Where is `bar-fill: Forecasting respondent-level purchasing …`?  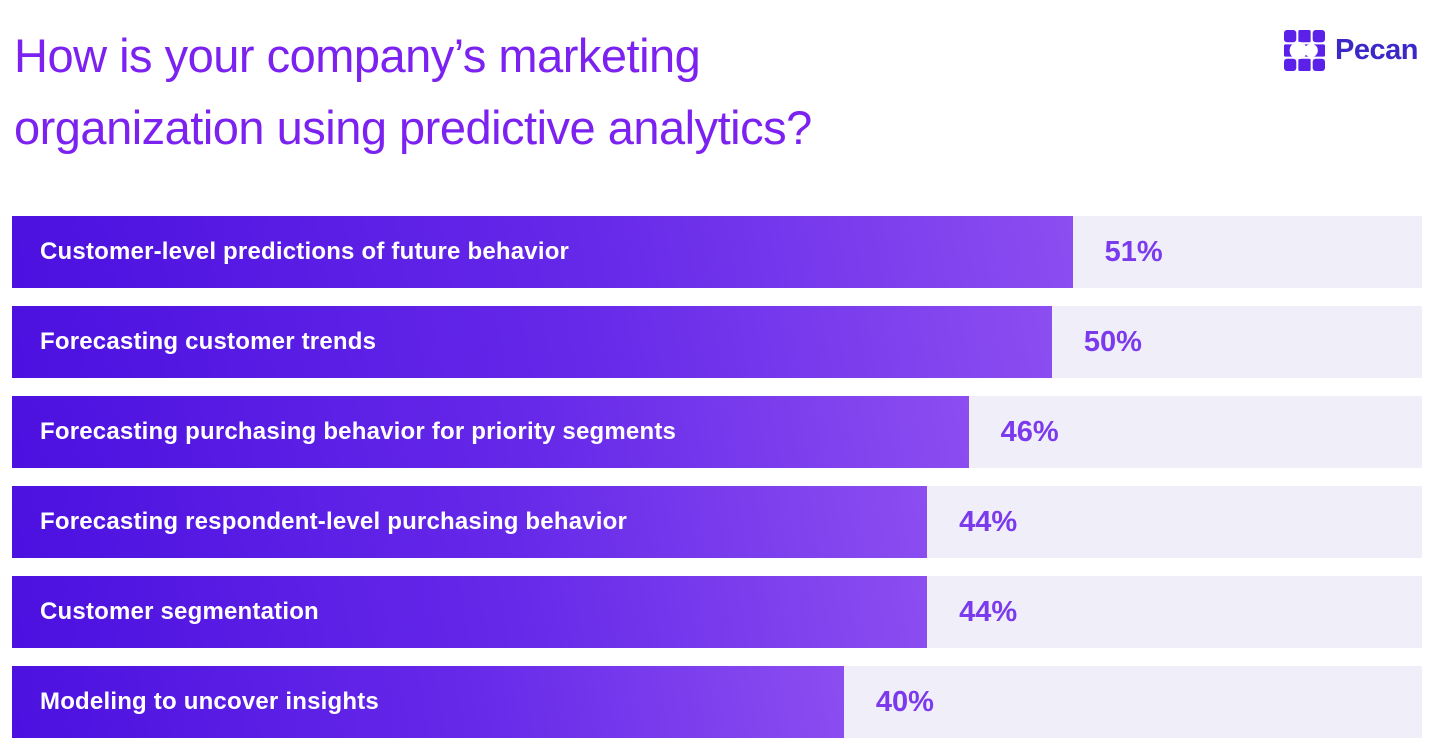
bar-fill: Forecasting respondent-level purchasing … is located at coordinates (470, 522).